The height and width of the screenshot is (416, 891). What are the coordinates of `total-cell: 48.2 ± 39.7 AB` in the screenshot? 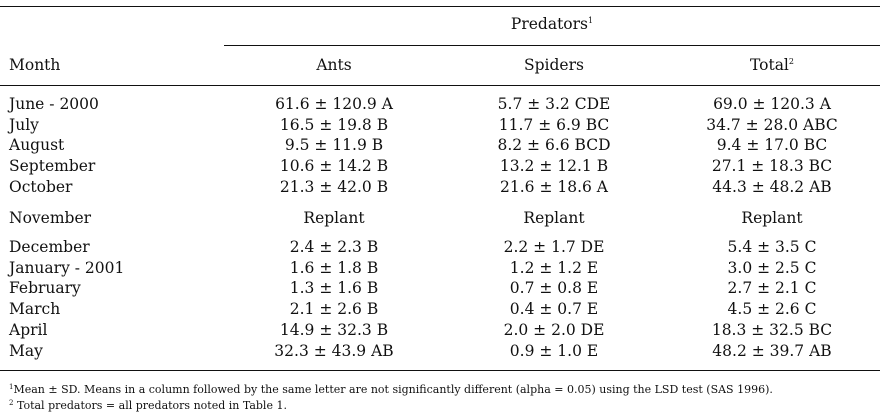 It's located at (772, 351).